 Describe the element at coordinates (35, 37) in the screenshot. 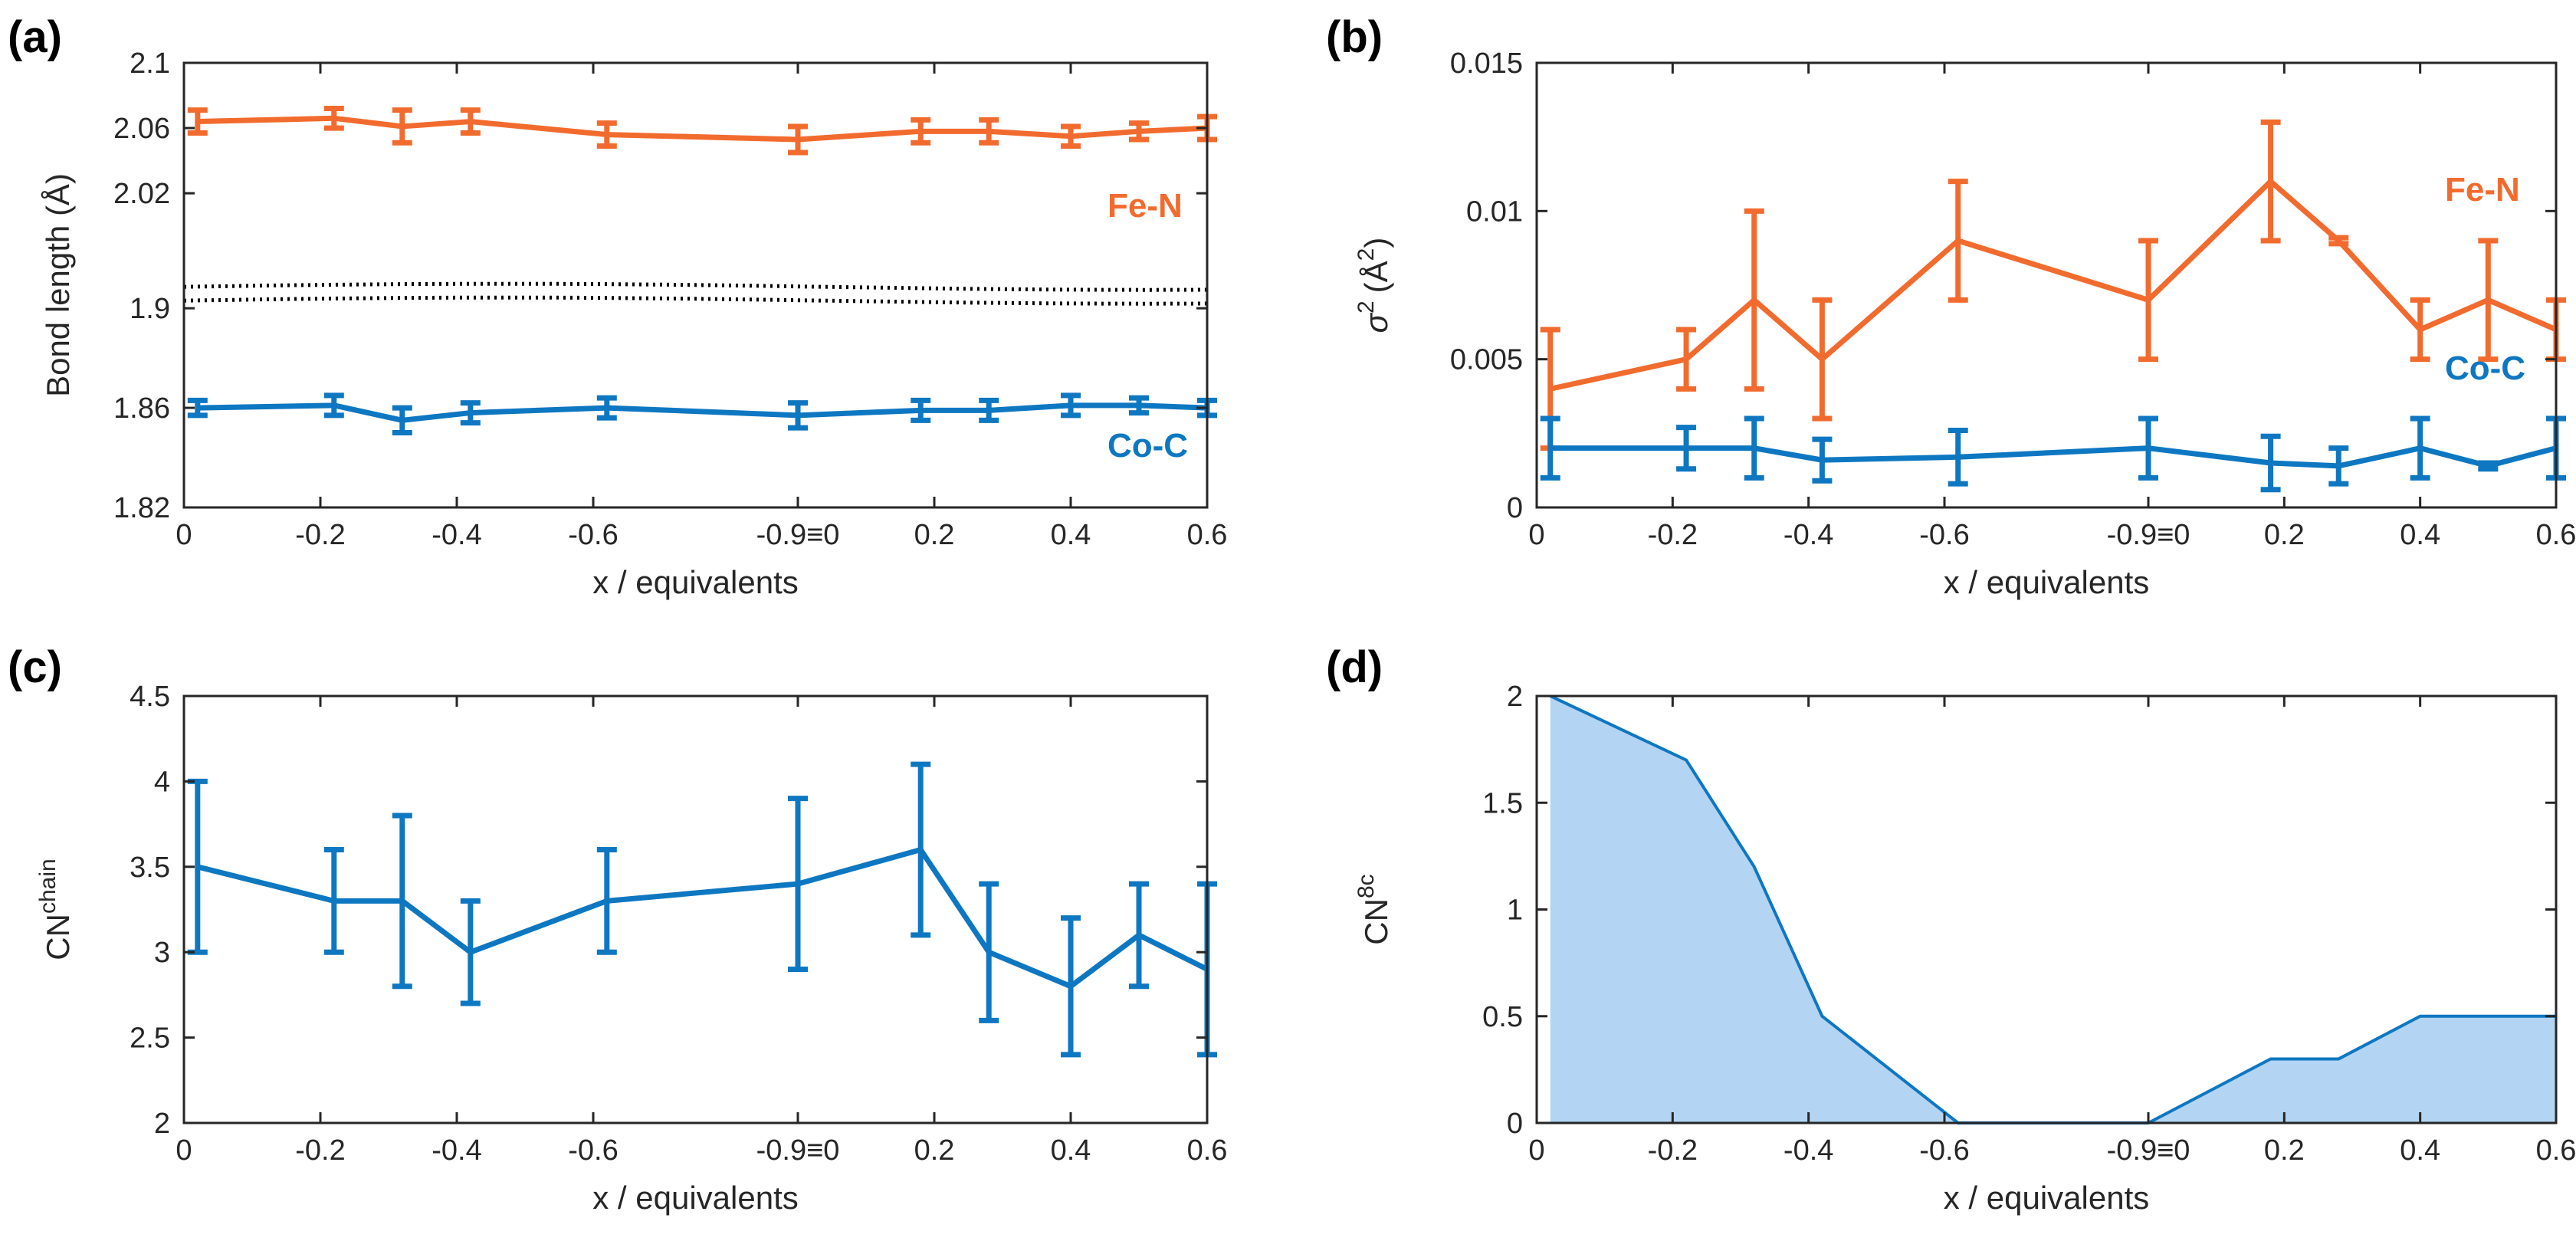

I see `panel-label: (a)` at that location.